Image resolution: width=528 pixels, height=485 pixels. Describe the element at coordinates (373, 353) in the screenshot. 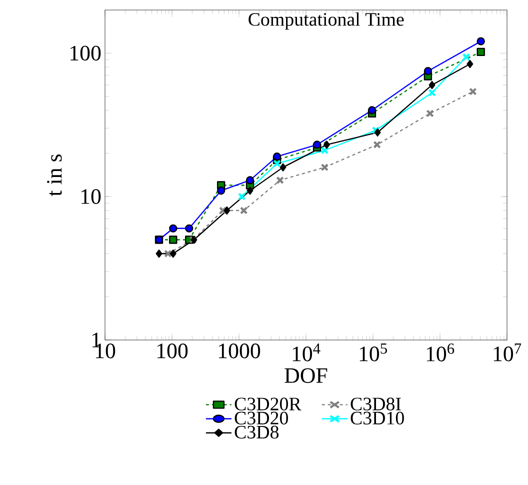

I see `x-tick-label: 10$^{5}$` at that location.